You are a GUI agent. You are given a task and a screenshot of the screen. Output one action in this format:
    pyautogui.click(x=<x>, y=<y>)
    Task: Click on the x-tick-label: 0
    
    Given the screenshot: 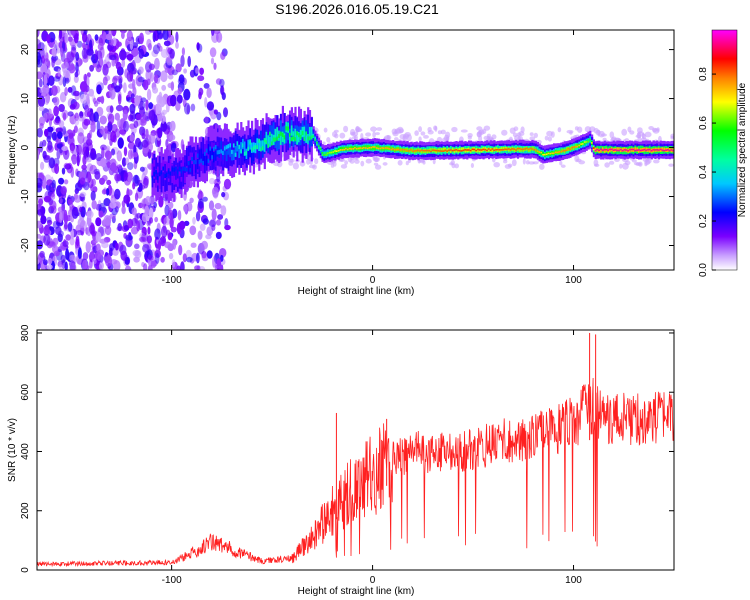 What is the action you would take?
    pyautogui.click(x=373, y=580)
    